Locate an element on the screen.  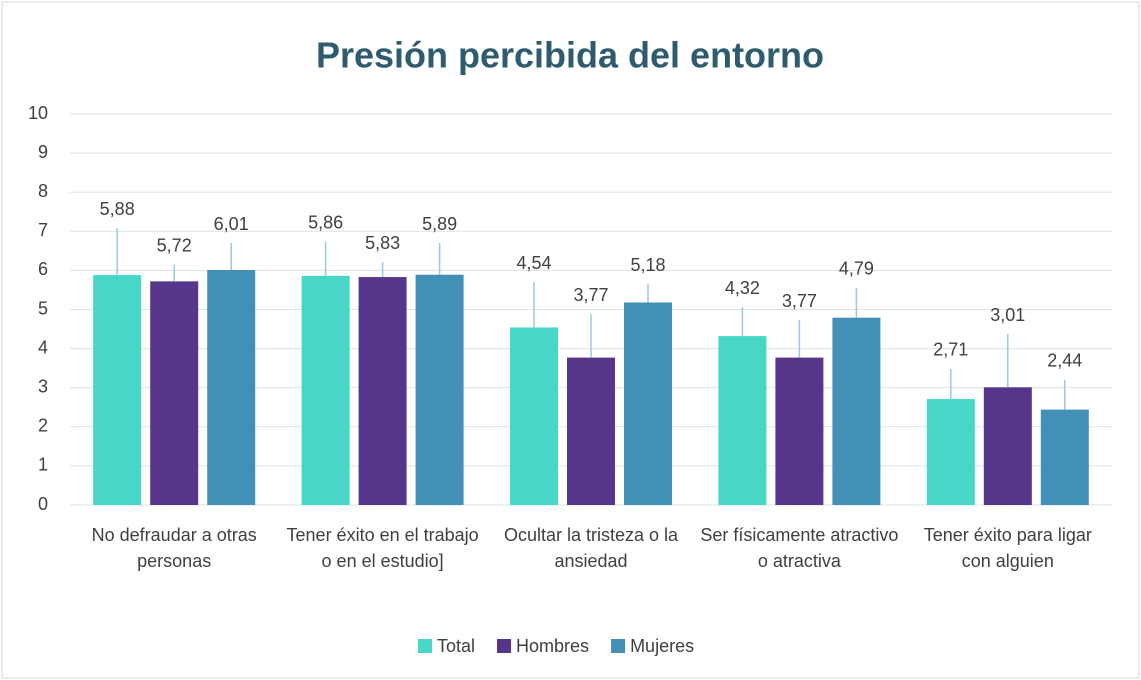
x-tick-label: Ser físicamente atractivo o atractiva is located at coordinates (799, 548).